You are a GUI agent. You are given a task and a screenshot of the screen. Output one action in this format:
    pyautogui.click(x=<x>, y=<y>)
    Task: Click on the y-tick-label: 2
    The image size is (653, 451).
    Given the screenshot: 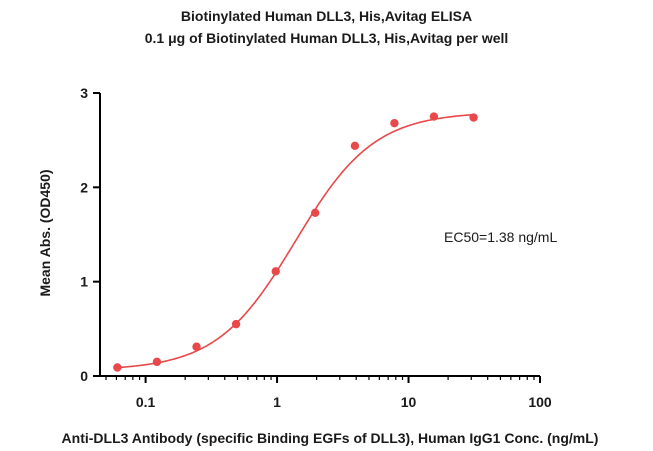 What is the action you would take?
    pyautogui.click(x=84, y=187)
    